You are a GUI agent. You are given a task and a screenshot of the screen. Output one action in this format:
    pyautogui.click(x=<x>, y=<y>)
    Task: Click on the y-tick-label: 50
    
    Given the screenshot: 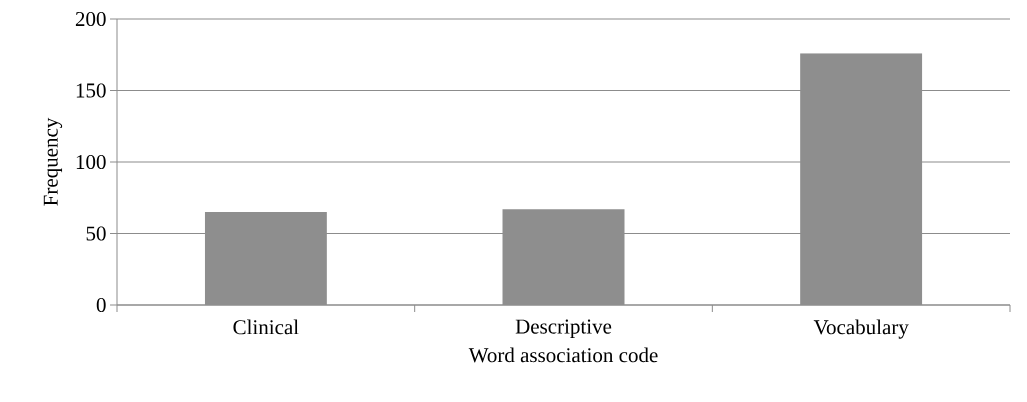 What is the action you would take?
    pyautogui.click(x=96, y=233)
    